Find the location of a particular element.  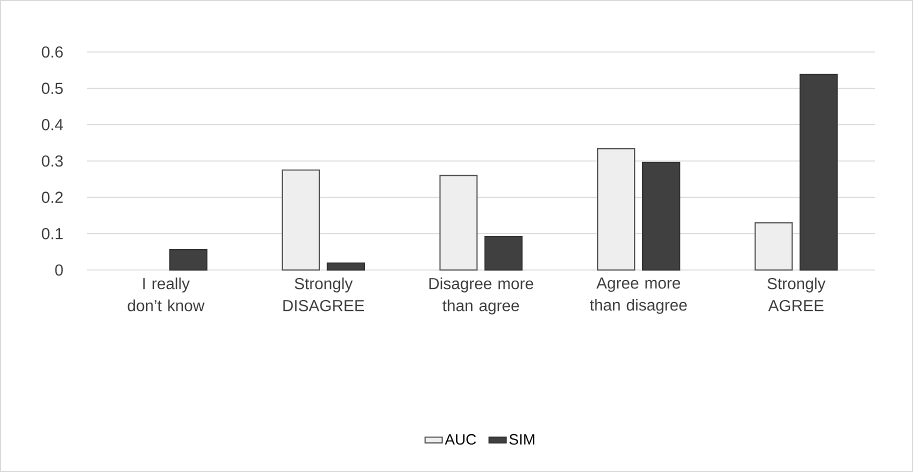

legend-label: SIM is located at coordinates (521, 439).